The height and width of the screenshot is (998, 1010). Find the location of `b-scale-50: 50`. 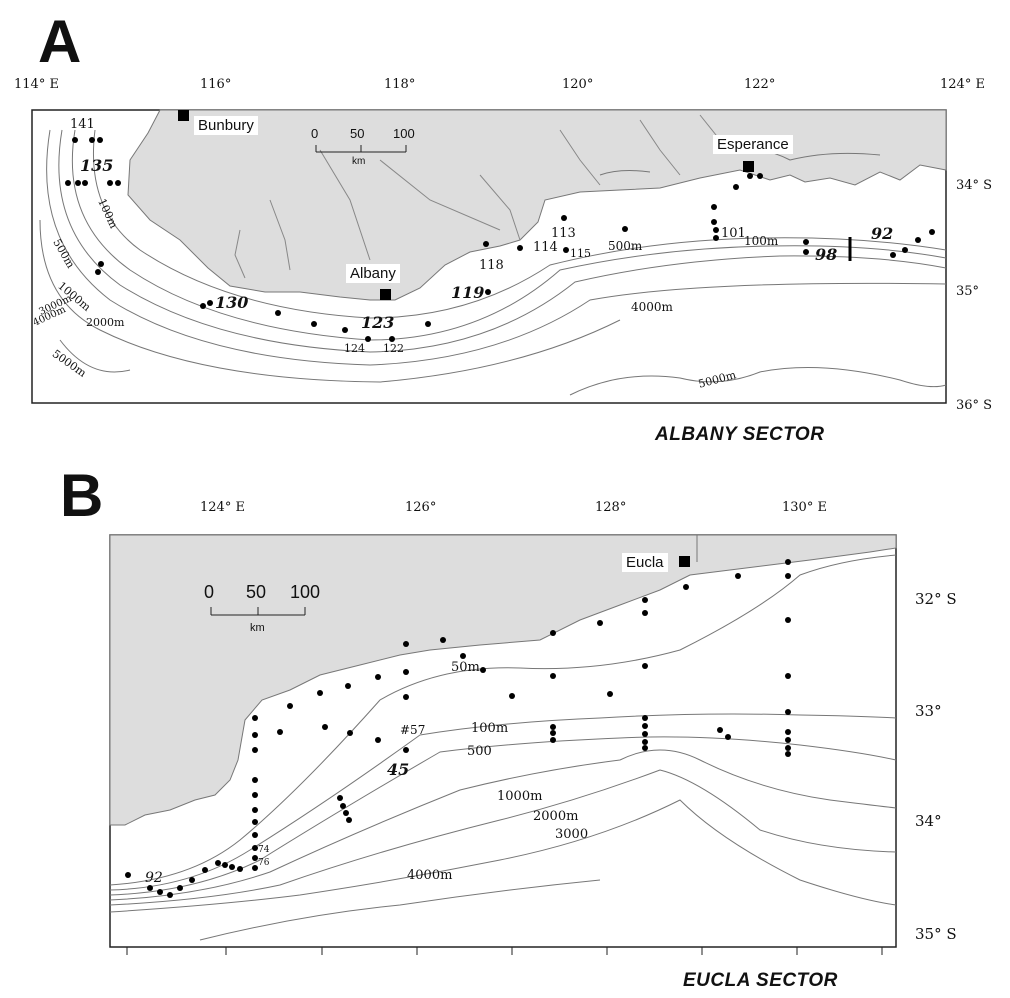

b-scale-50: 50 is located at coordinates (256, 592).